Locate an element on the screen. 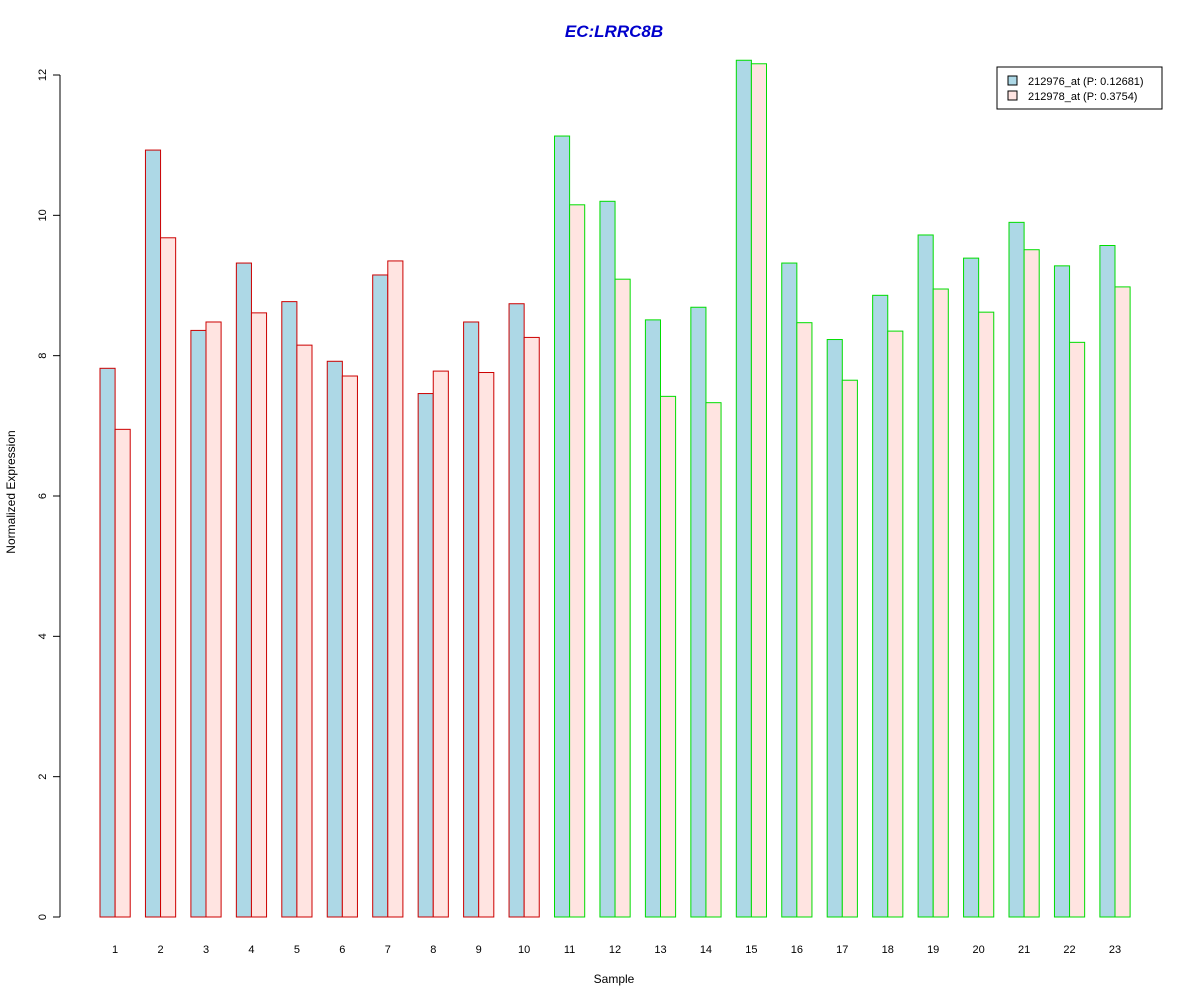 Image resolution: width=1200 pixels, height=1000 pixels. x-tick-label: 13 is located at coordinates (660, 950).